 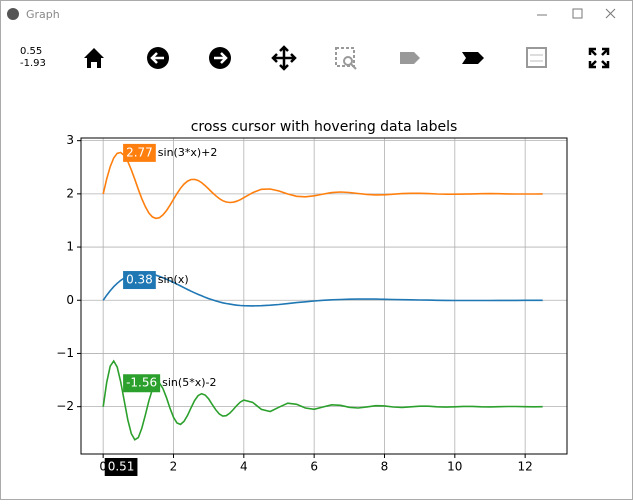 I want to click on fullscreen-button, so click(x=599, y=58).